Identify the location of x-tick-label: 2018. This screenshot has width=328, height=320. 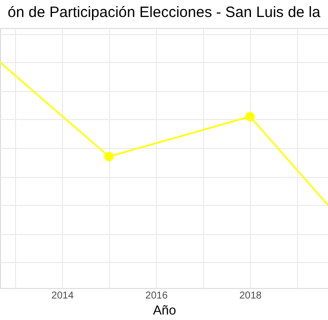
(250, 296).